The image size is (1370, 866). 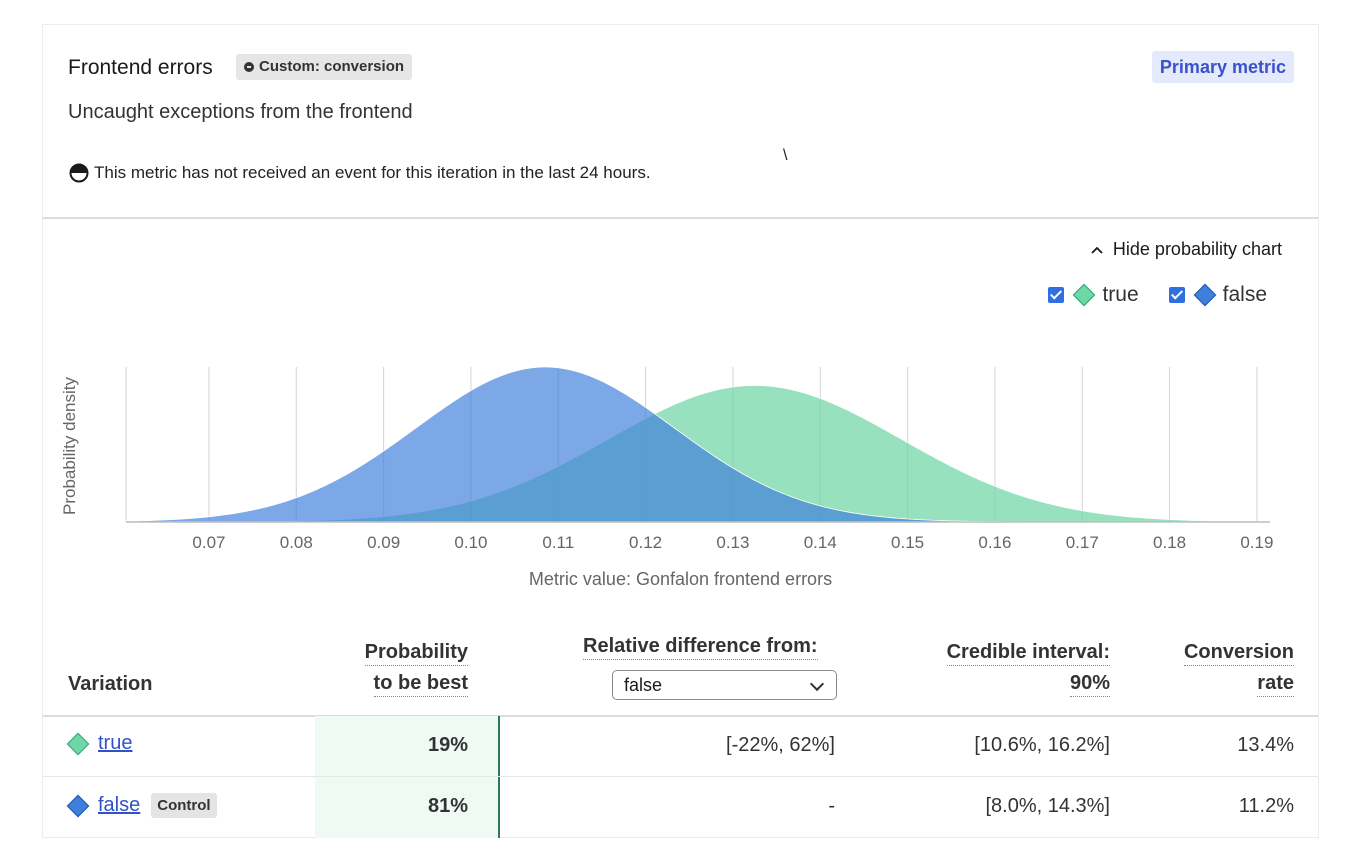 I want to click on relative-difference-header: Relative difference from:, so click(x=700, y=647).